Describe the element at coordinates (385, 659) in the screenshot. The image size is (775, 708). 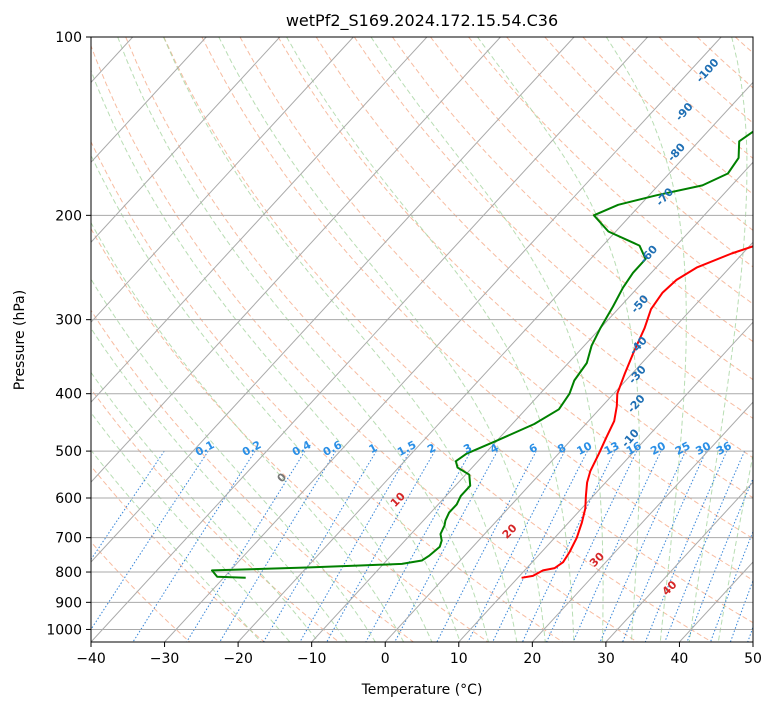
I see `x-tick-label: 0` at that location.